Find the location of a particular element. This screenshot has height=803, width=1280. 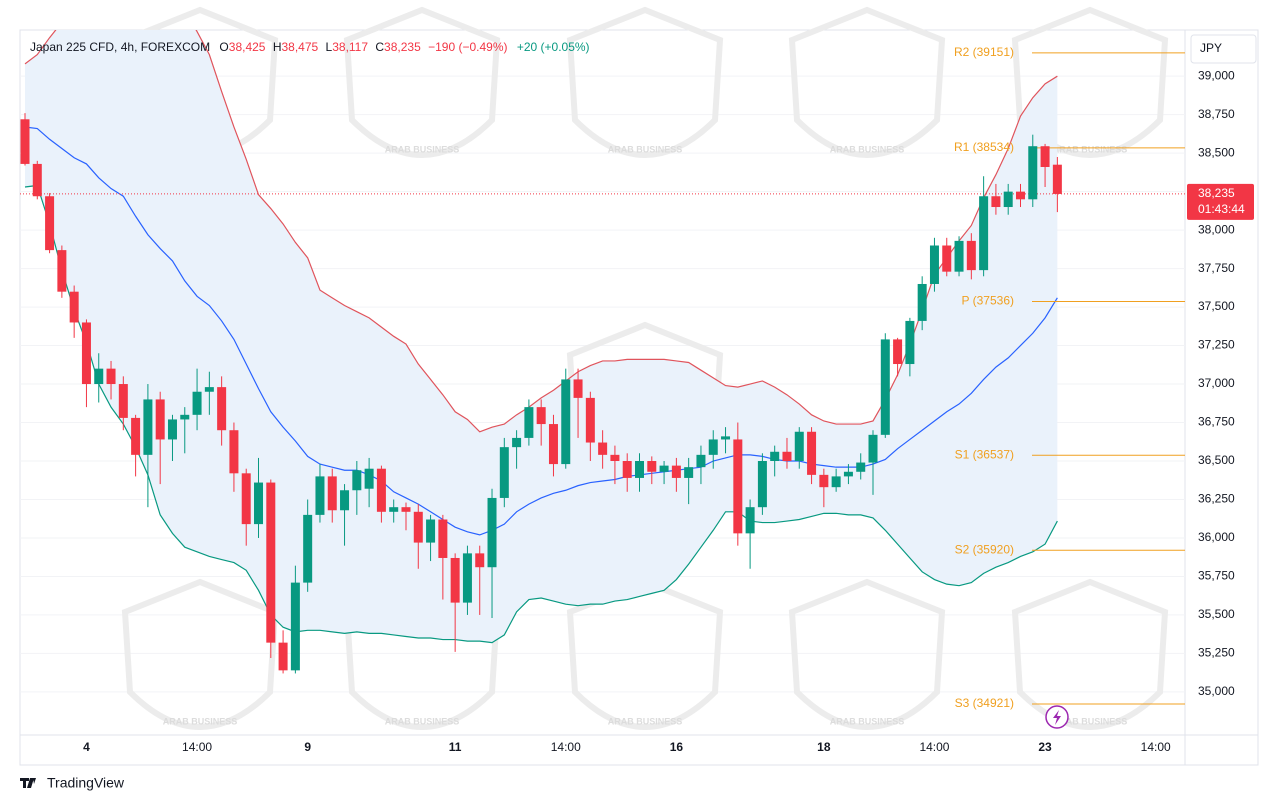

ohlc-value: 38,235 is located at coordinates (402, 47).